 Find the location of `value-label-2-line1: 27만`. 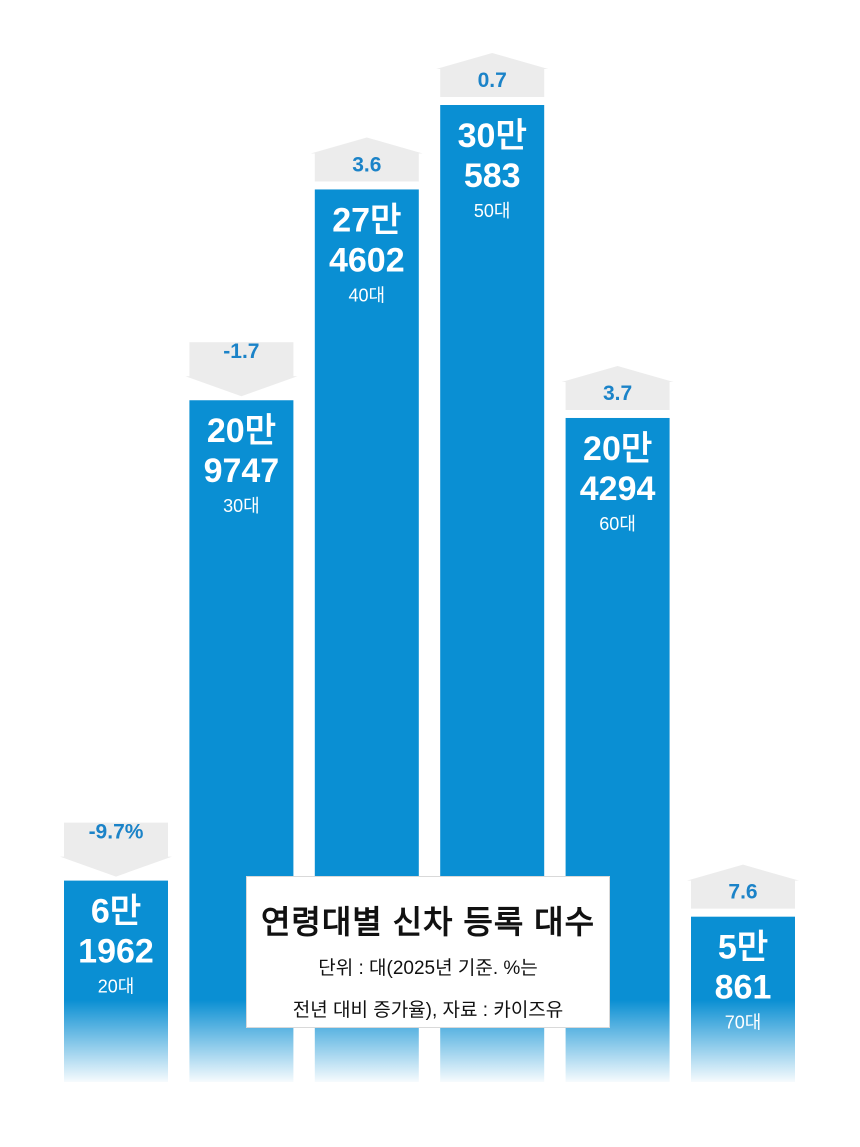

value-label-2-line1: 27만 is located at coordinates (366, 220).